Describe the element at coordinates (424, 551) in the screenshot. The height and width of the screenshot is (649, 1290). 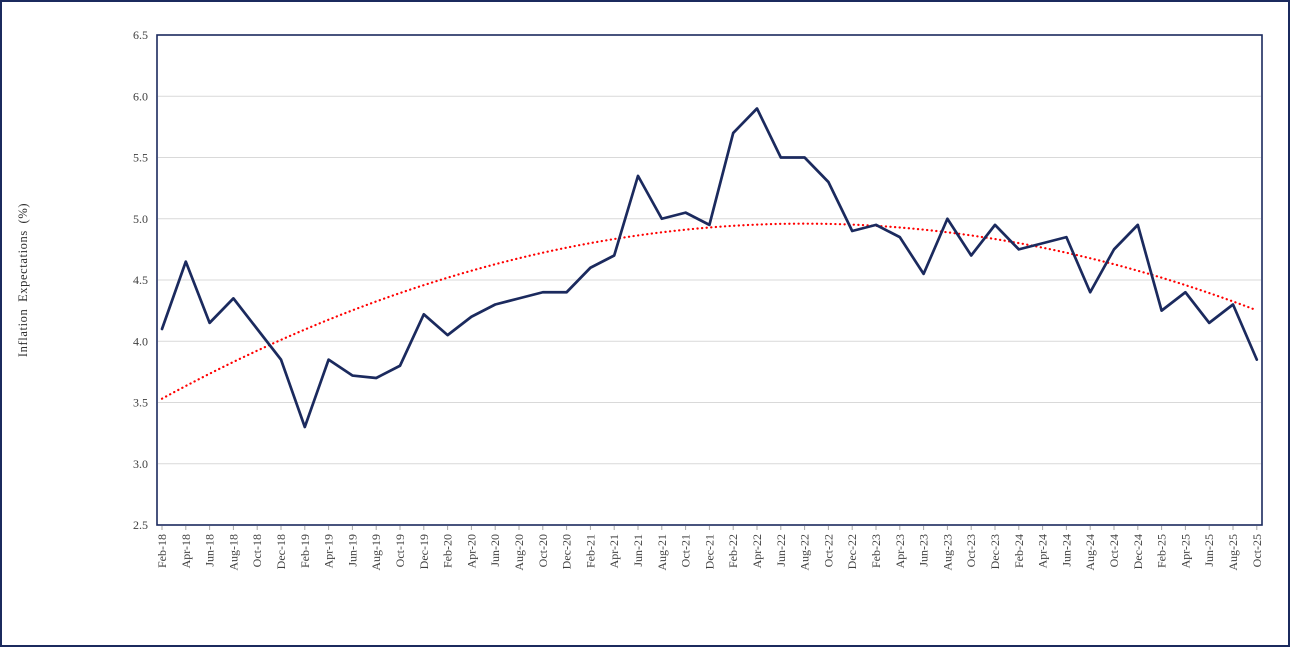
I see `x-tick-label: Dec-19` at that location.